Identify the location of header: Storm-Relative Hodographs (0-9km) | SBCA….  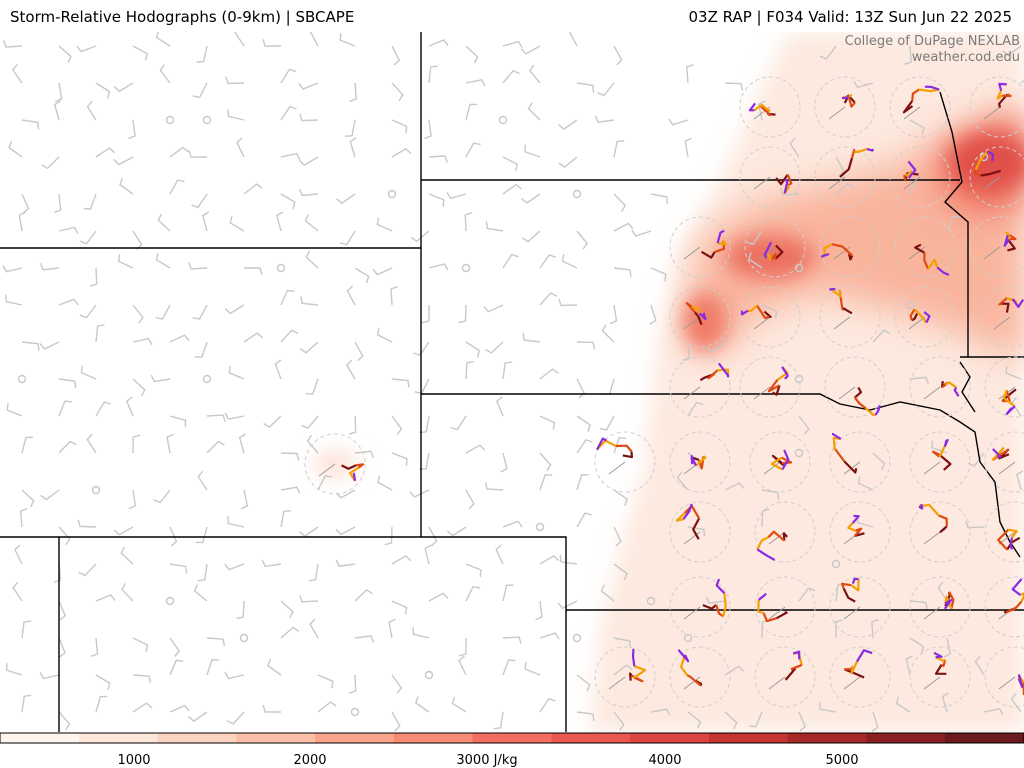
(512, 16).